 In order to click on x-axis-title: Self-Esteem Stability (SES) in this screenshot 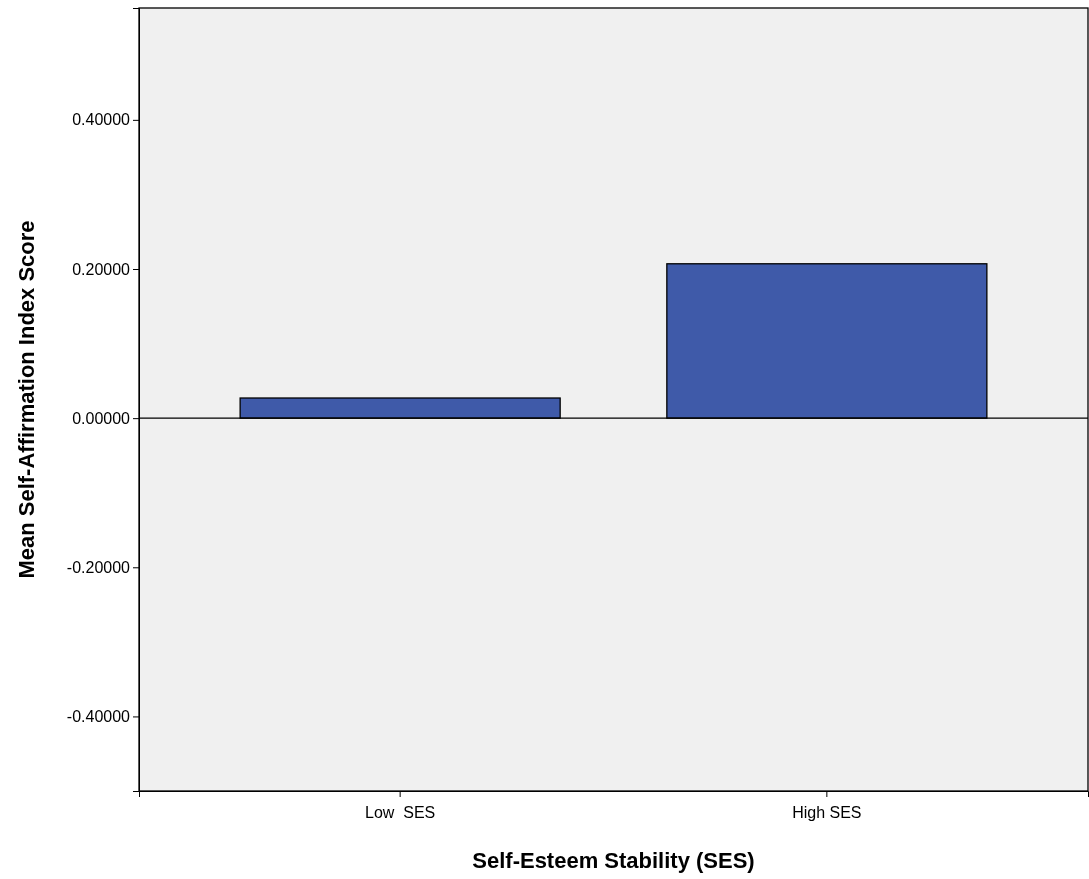, I will do `click(613, 860)`.